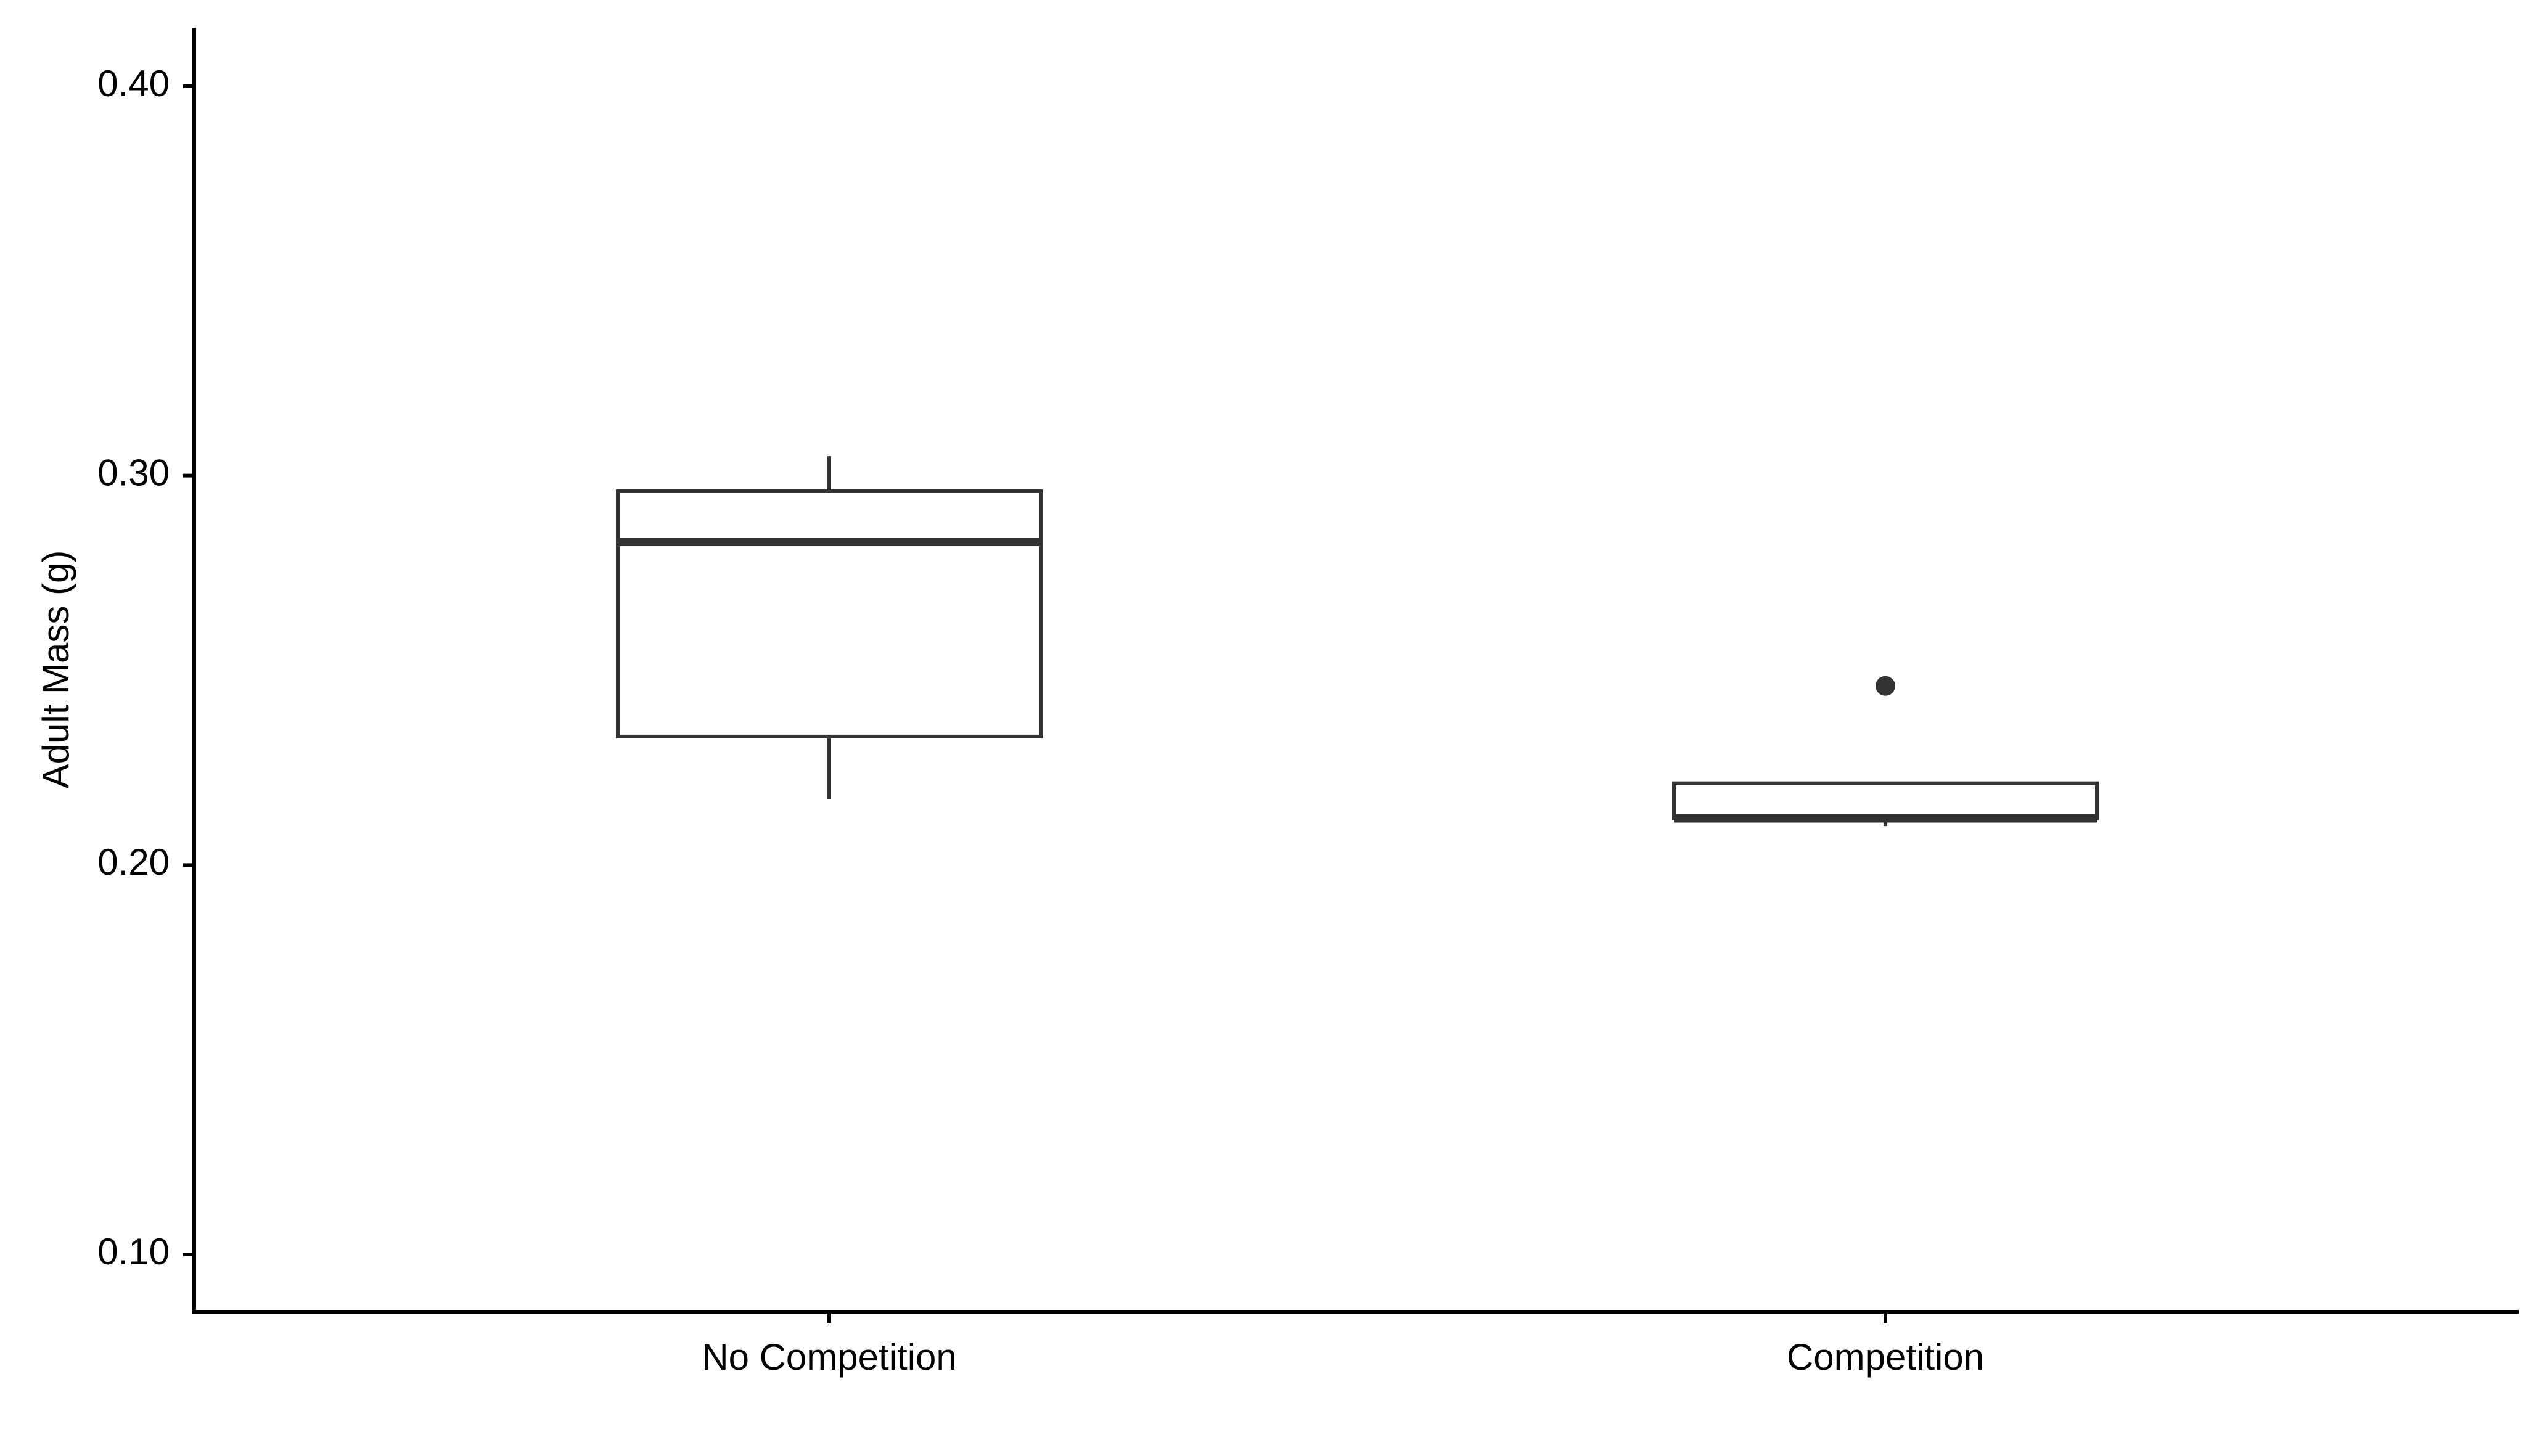 This screenshot has width=2534, height=1456. What do you see at coordinates (133, 84) in the screenshot?
I see `y-tick-label: 0.40` at bounding box center [133, 84].